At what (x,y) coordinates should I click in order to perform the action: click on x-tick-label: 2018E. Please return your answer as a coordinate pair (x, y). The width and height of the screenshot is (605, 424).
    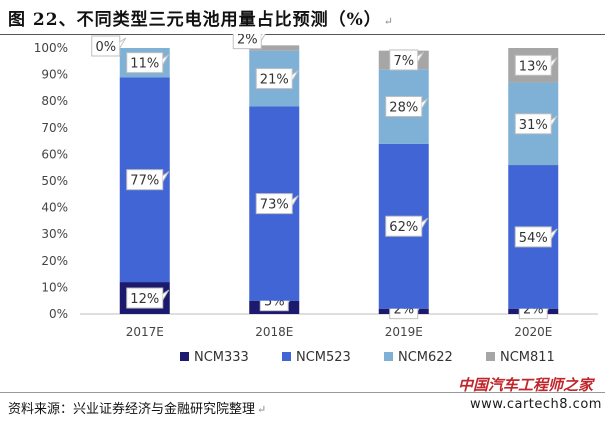
    Looking at the image, I should click on (274, 332).